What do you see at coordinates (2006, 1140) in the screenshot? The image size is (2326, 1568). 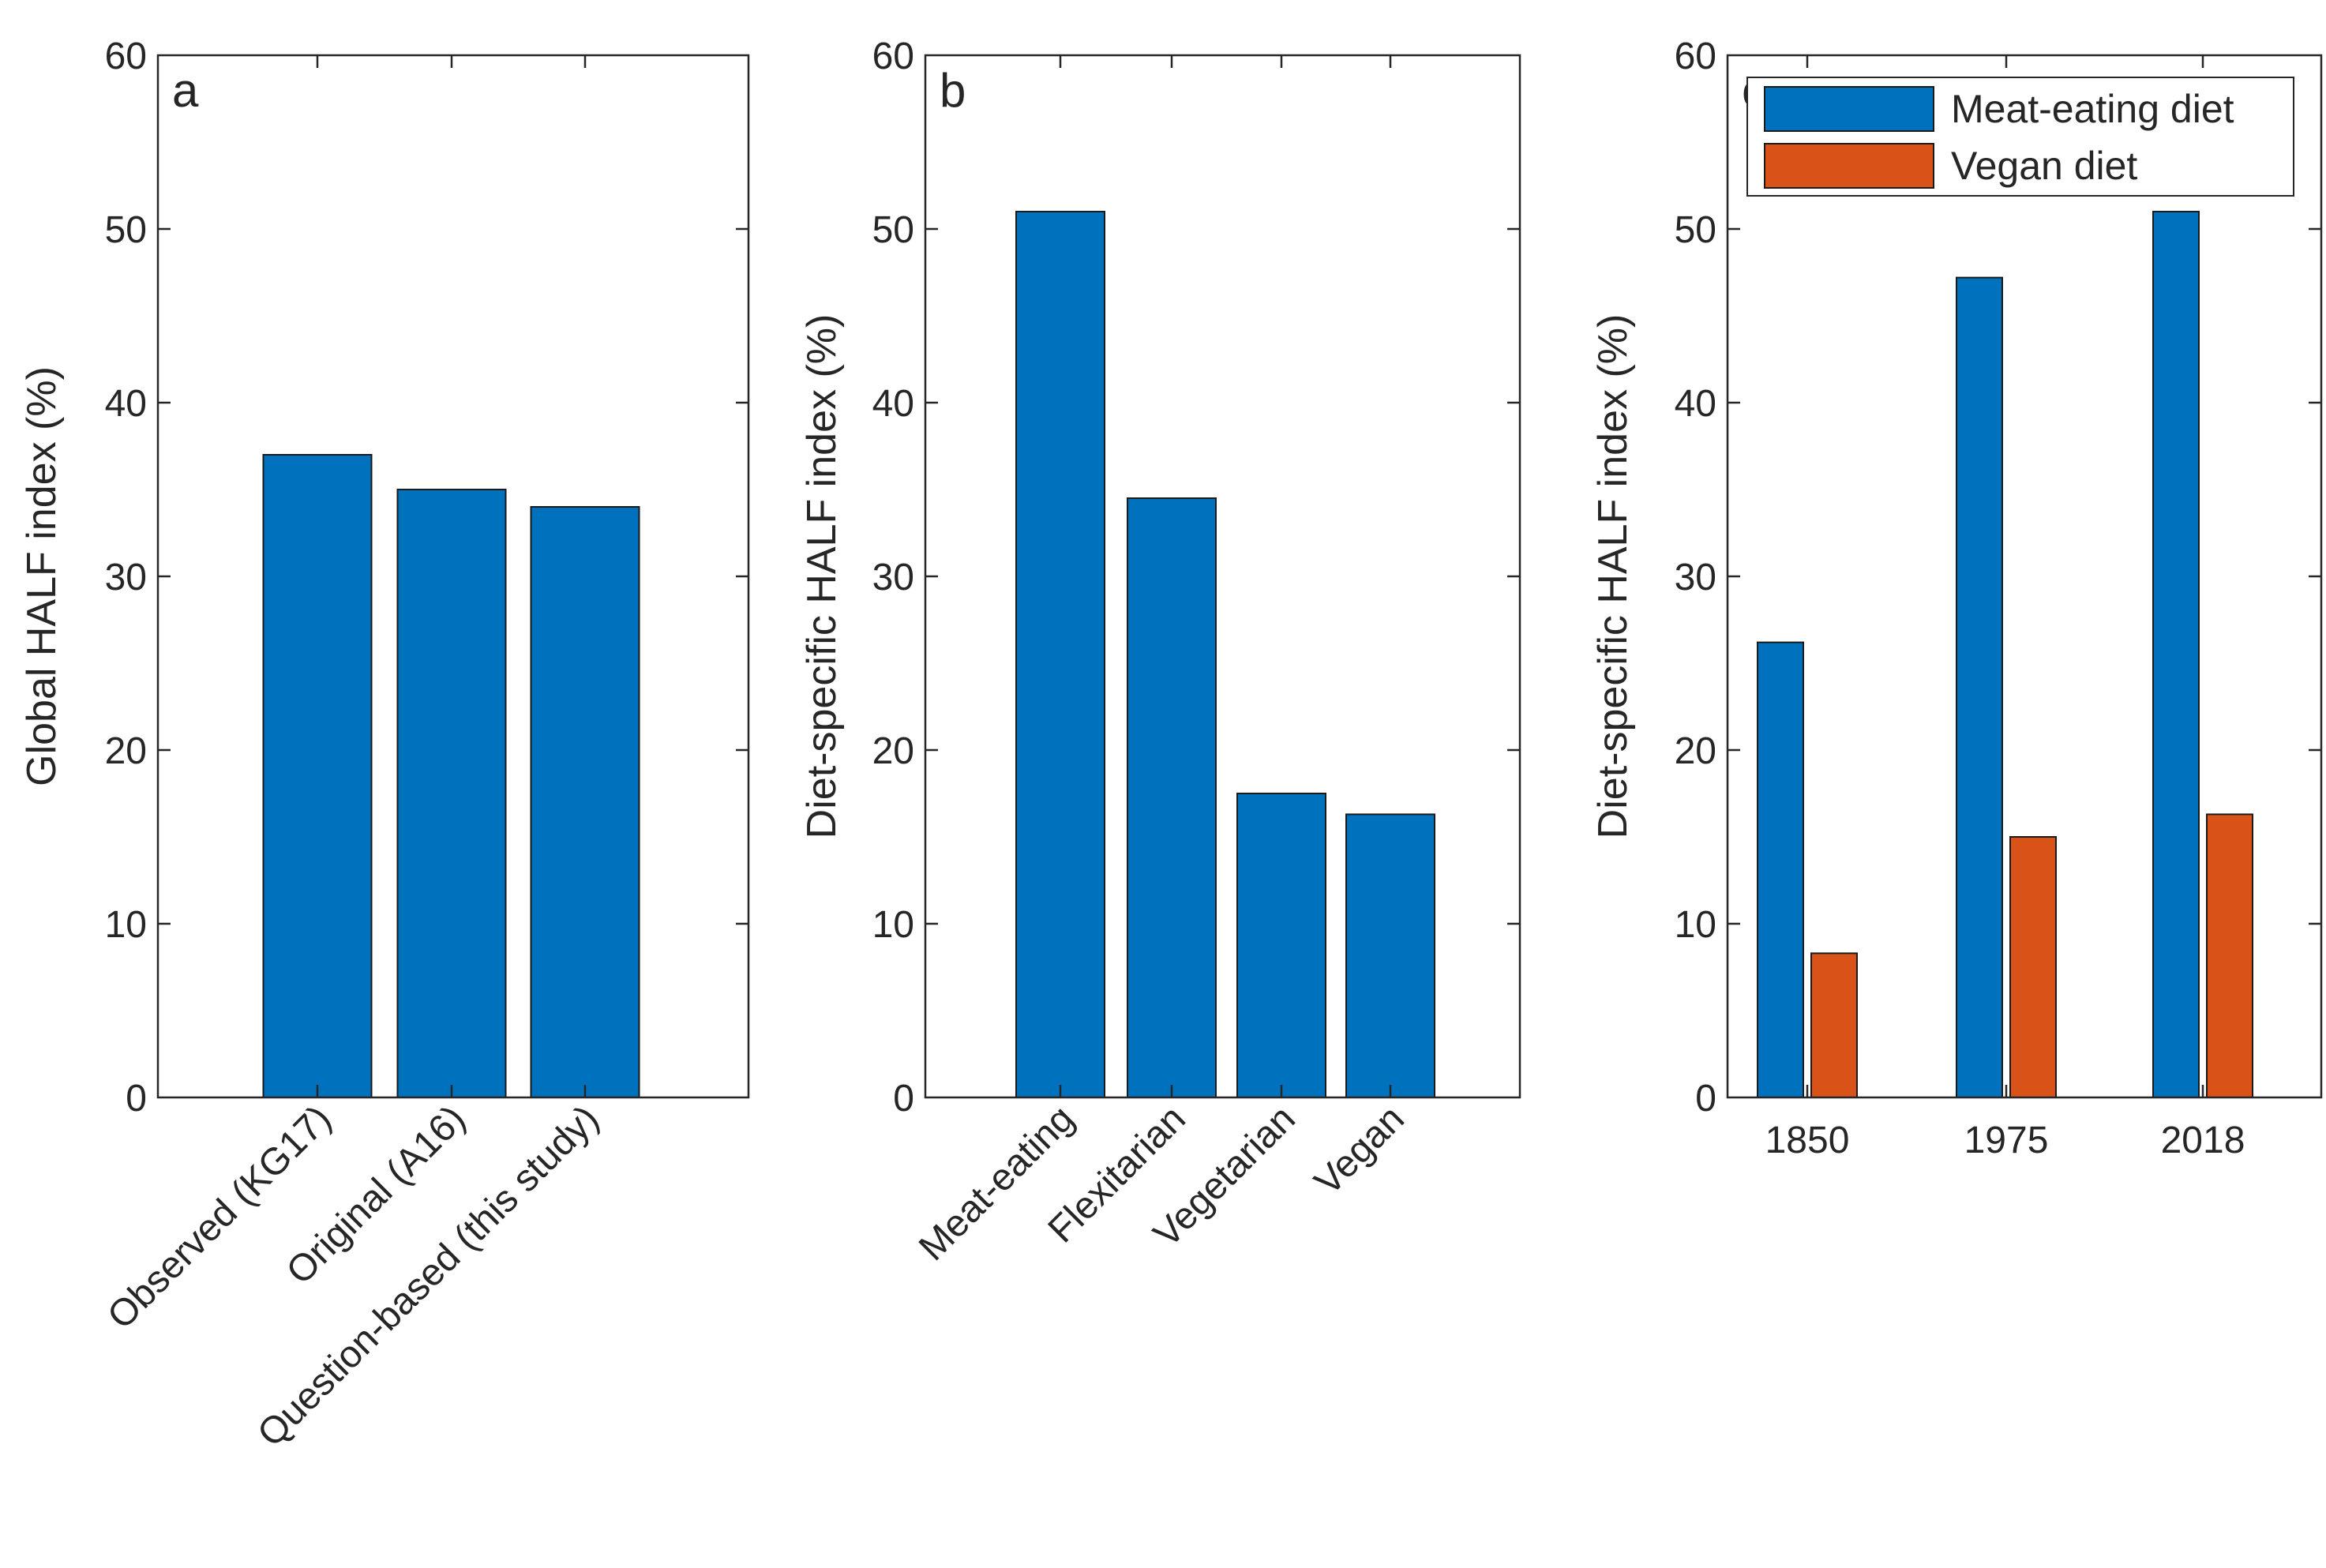 I see `x-tick-label: 1975` at bounding box center [2006, 1140].